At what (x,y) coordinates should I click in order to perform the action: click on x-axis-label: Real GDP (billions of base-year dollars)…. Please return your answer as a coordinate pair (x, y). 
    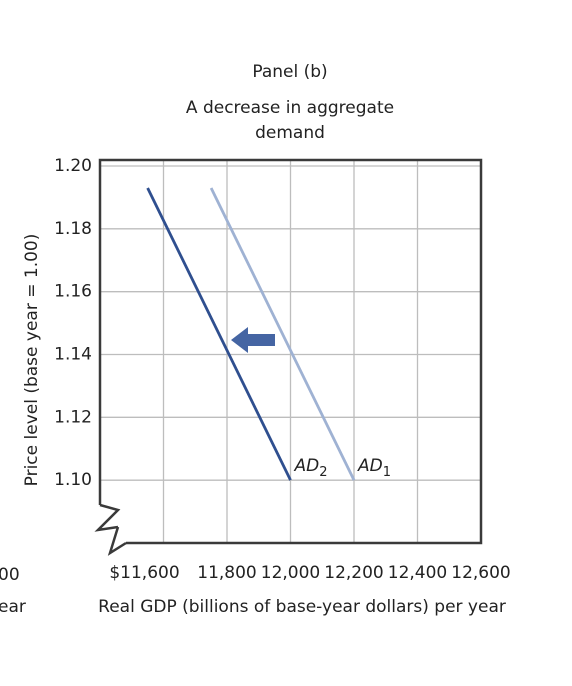
    Looking at the image, I should click on (302, 607).